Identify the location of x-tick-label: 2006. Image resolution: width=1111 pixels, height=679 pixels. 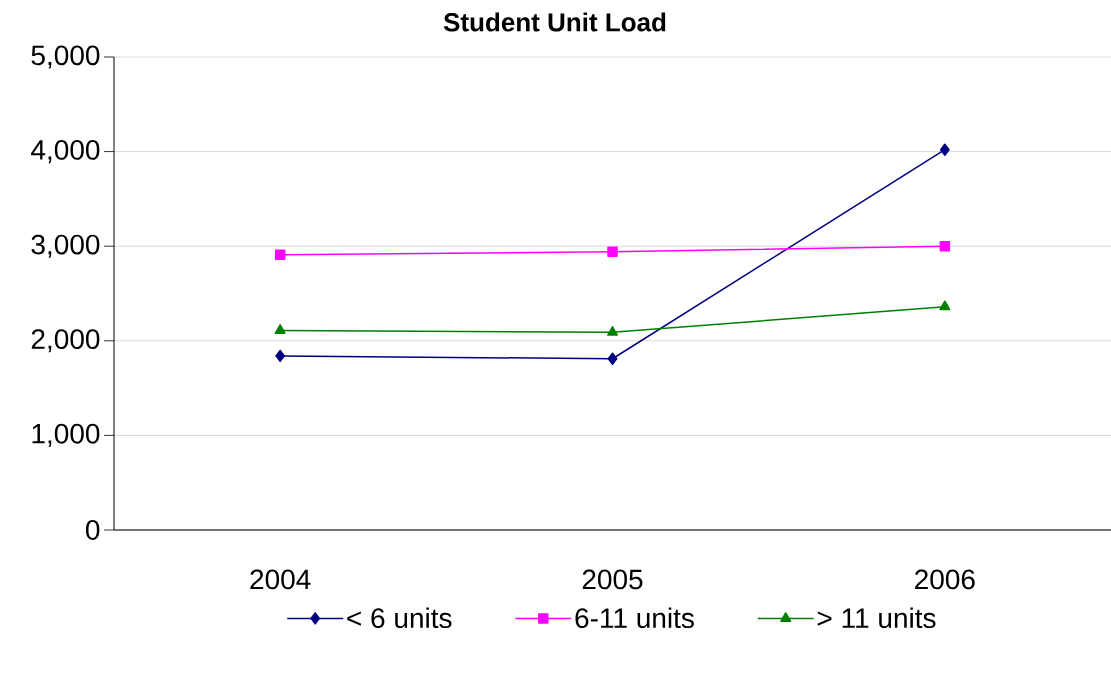
(945, 579).